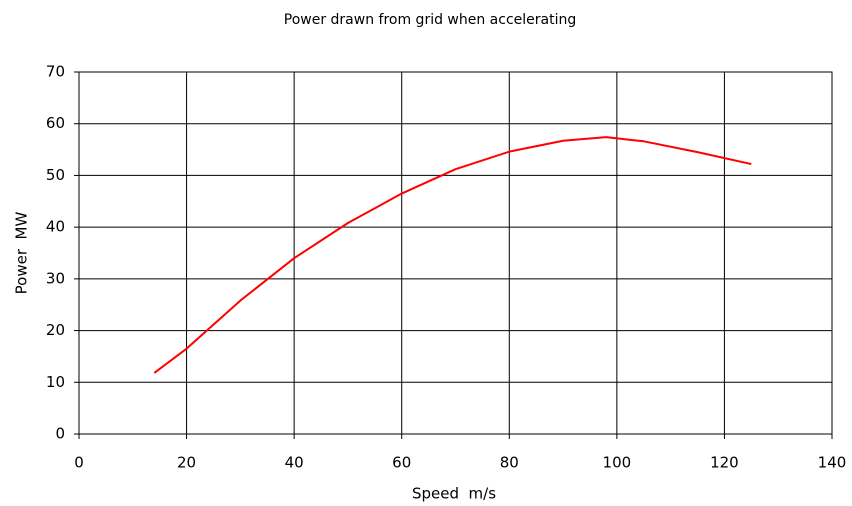 This screenshot has width=852, height=506. Describe the element at coordinates (55, 175) in the screenshot. I see `y-tick-label: 50` at that location.